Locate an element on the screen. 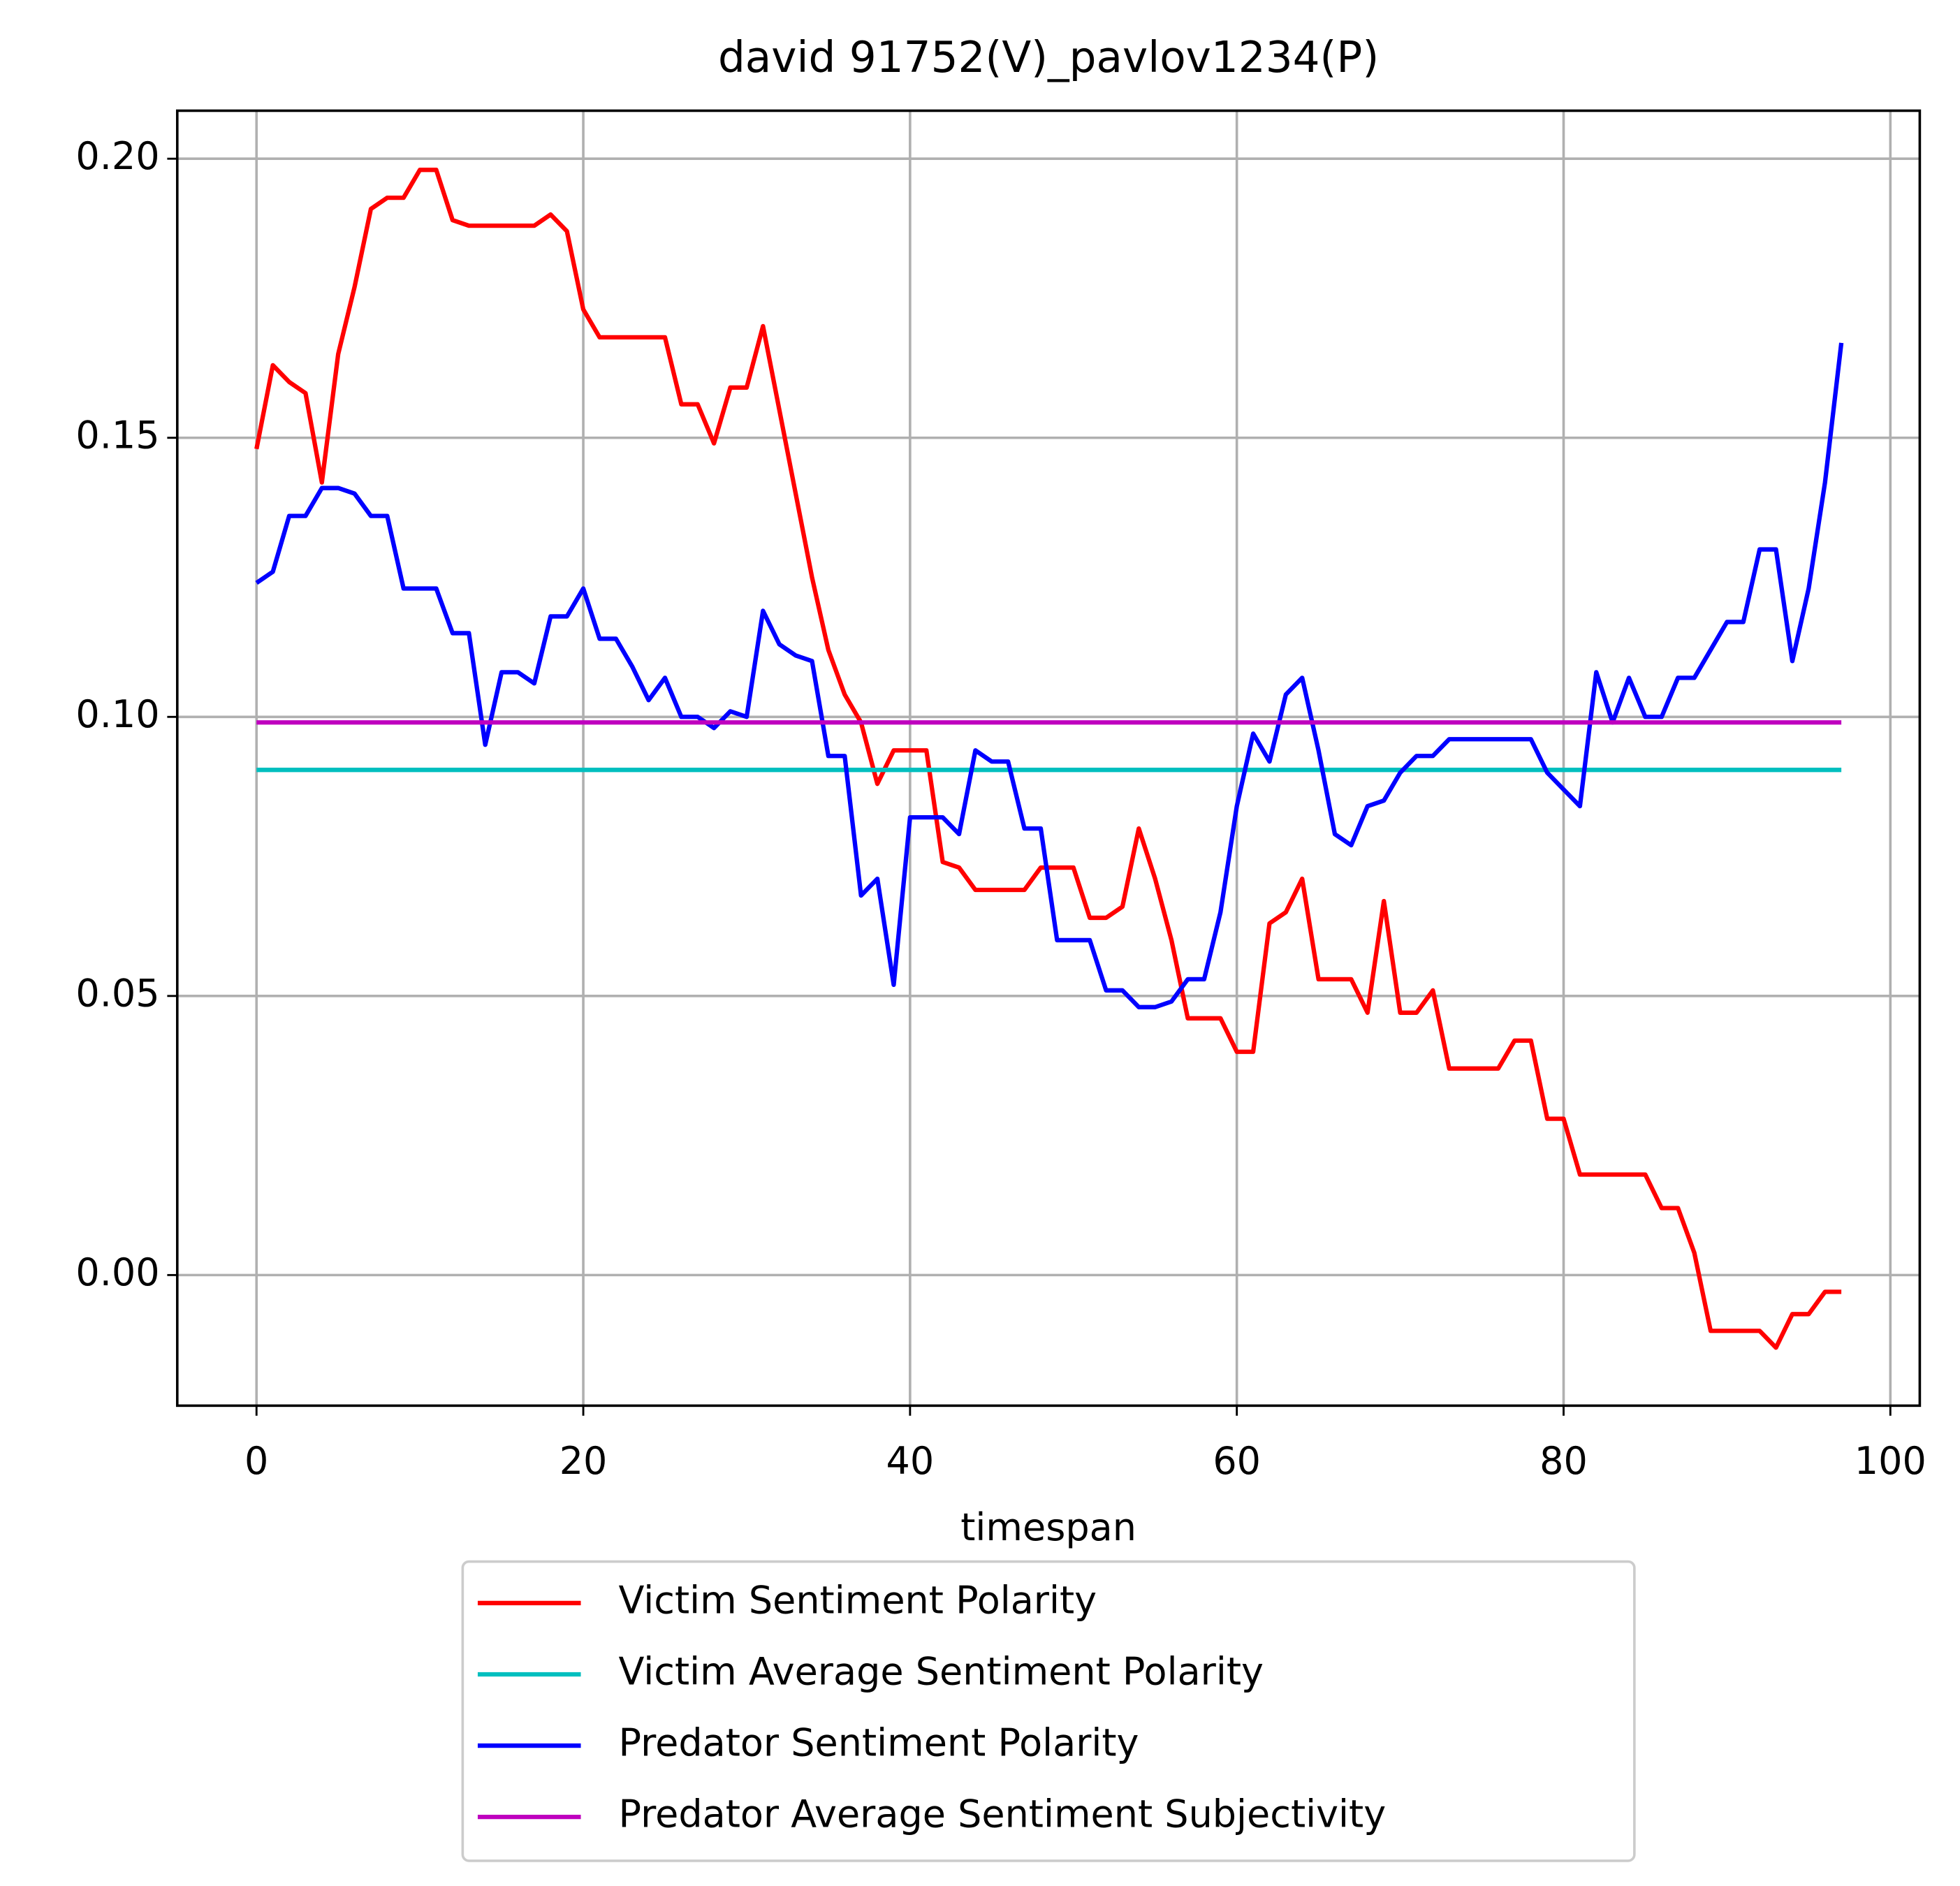 The width and height of the screenshot is (1960, 1886). legend-label: Predator Average Sentiment Subjectivity is located at coordinates (1003, 1814).